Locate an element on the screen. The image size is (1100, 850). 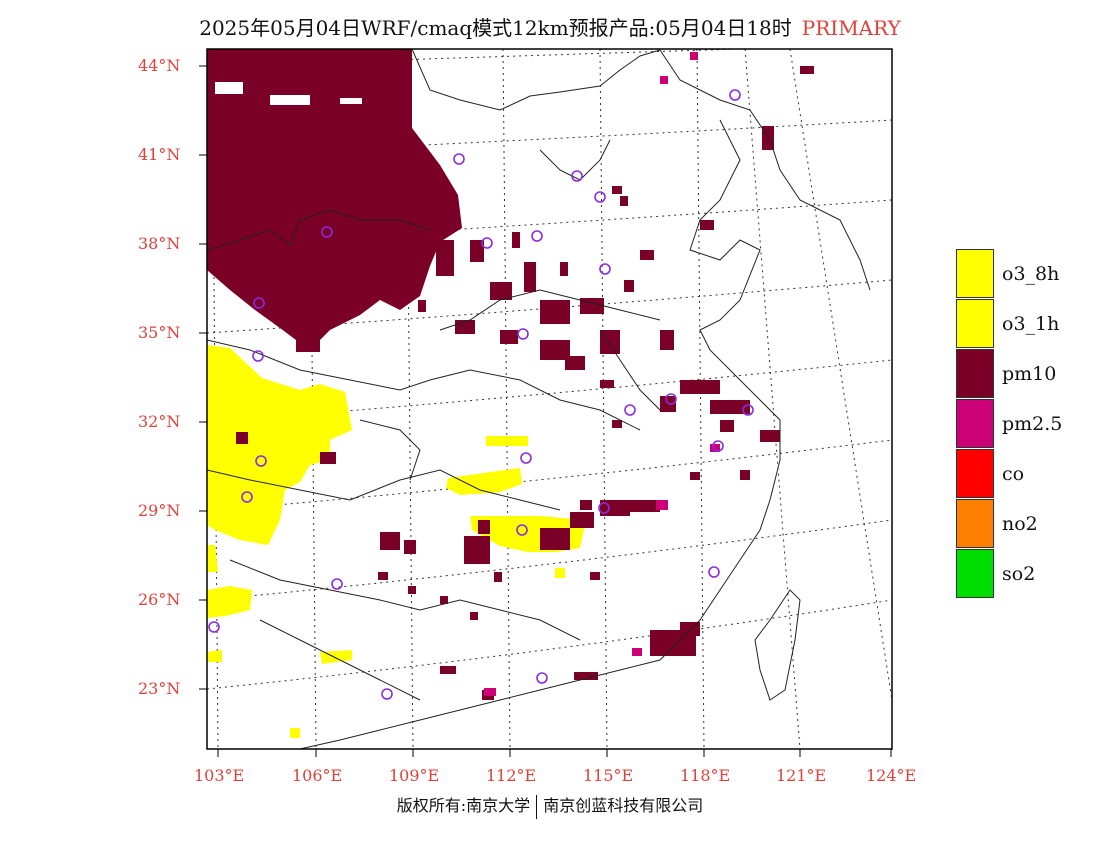
lon-label-112e: 112°E is located at coordinates (511, 775).